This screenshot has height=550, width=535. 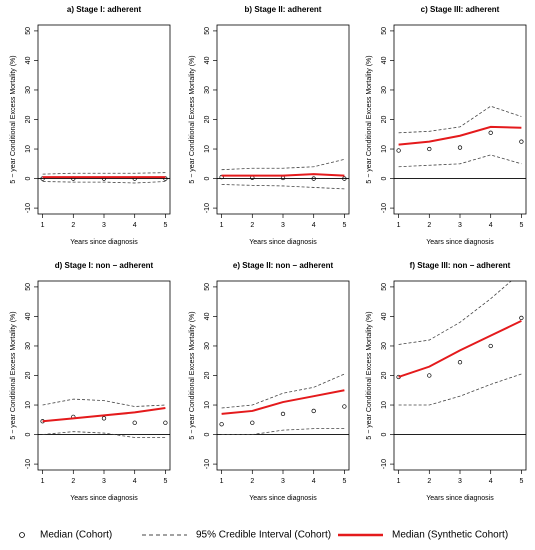 I want to click on panel-title: d) Stage I: non − adherent, so click(x=104, y=265).